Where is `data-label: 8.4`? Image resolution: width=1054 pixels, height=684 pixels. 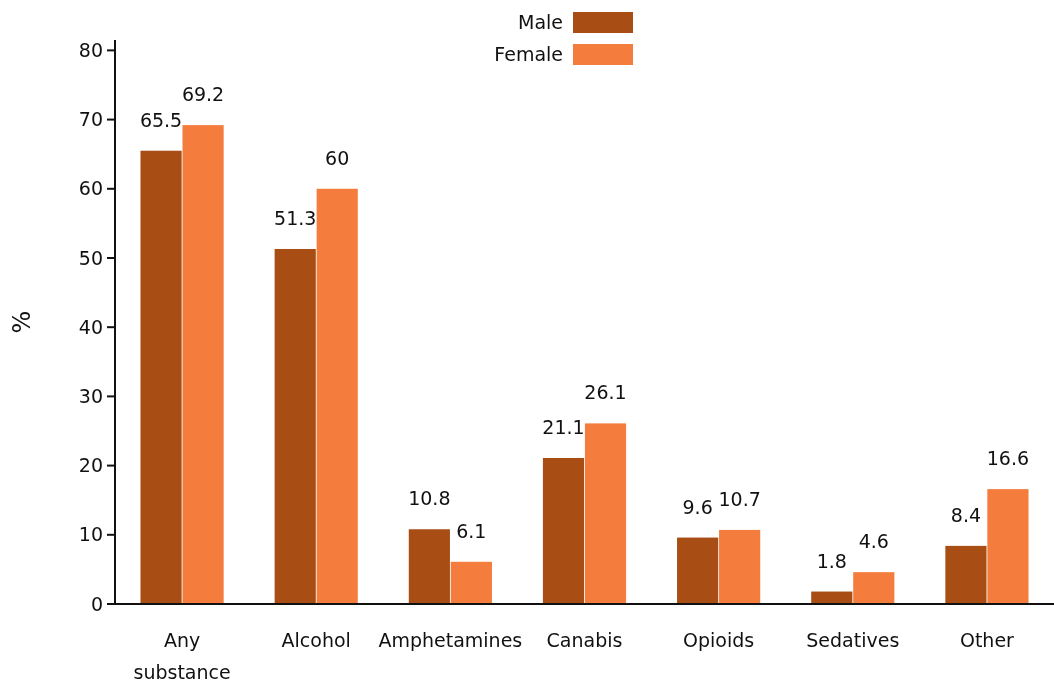 data-label: 8.4 is located at coordinates (966, 514).